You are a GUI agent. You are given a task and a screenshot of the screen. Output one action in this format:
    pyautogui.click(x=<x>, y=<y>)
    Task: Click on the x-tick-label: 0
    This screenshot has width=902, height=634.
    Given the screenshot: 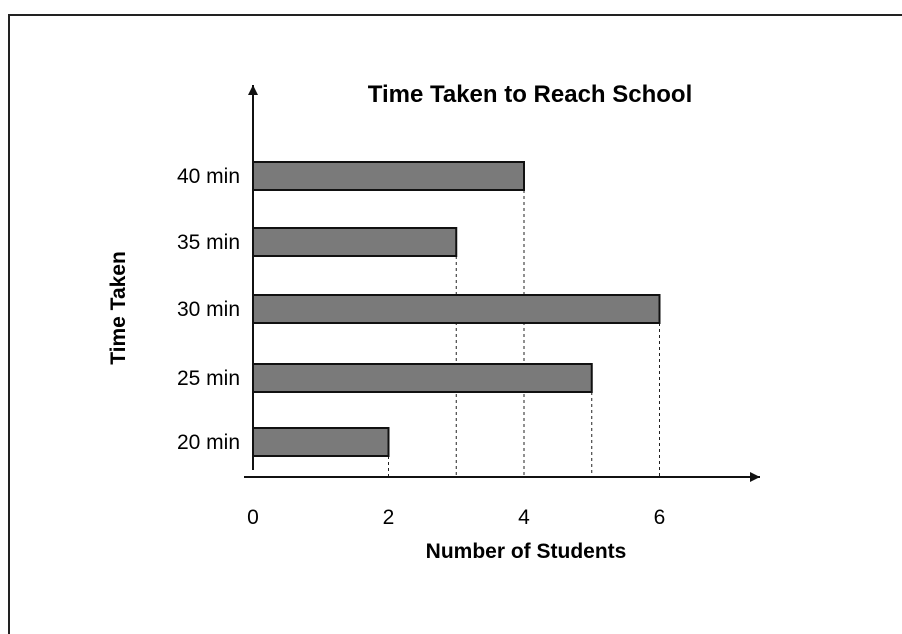 What is the action you would take?
    pyautogui.click(x=253, y=517)
    